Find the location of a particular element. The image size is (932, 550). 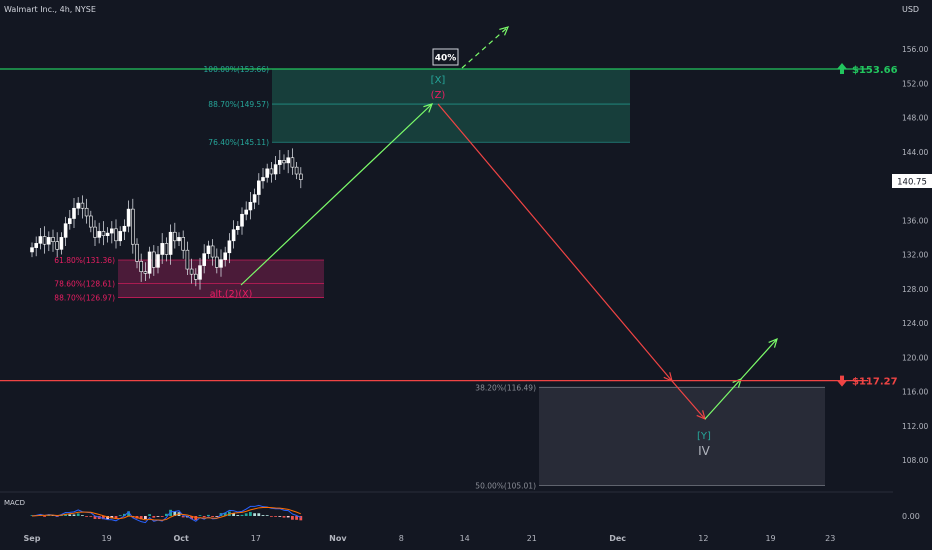

y-tick-label: 152.00 is located at coordinates (915, 83).